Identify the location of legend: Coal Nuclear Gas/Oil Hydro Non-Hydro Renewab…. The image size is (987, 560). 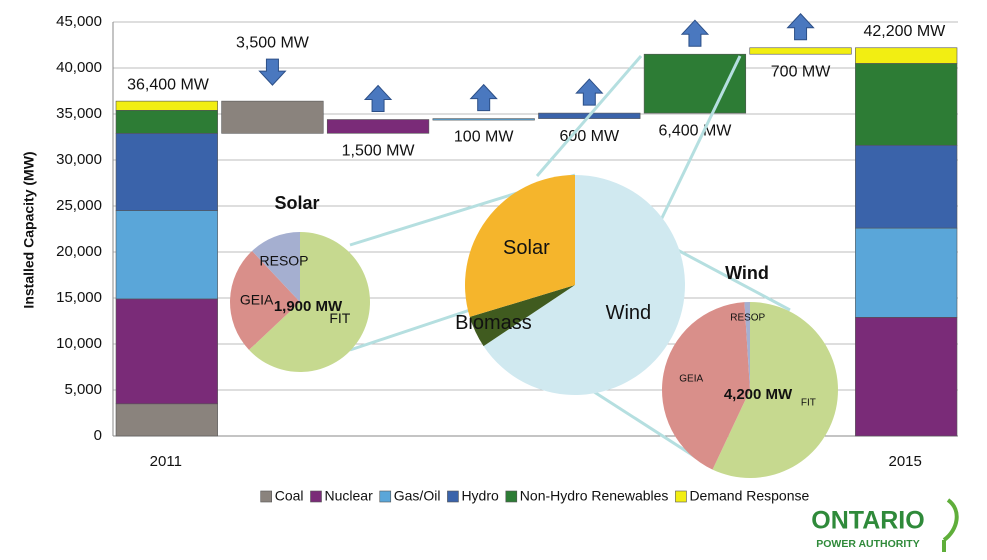
(534, 496).